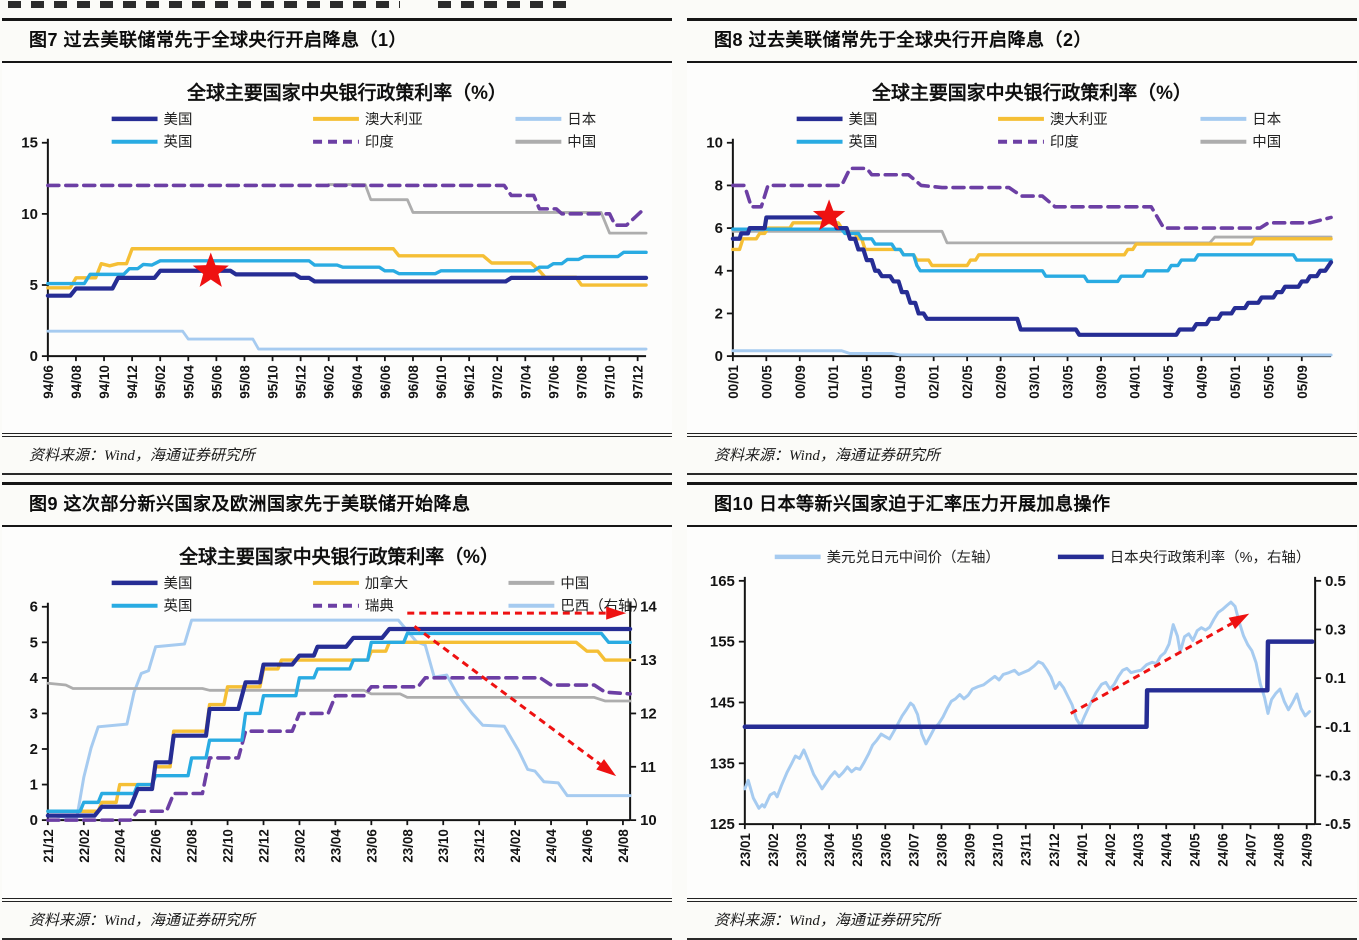 The width and height of the screenshot is (1359, 940). What do you see at coordinates (192, 846) in the screenshot?
I see `svg-text: 22/08` at bounding box center [192, 846].